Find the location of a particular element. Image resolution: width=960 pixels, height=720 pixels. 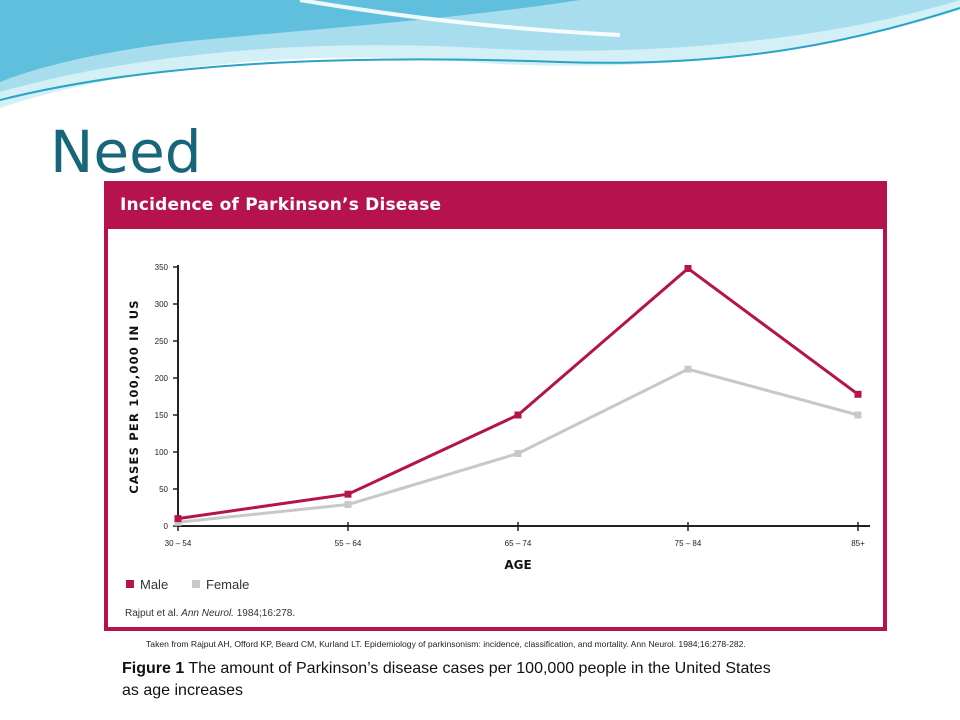

x-axis-title: AGE is located at coordinates (517, 565).